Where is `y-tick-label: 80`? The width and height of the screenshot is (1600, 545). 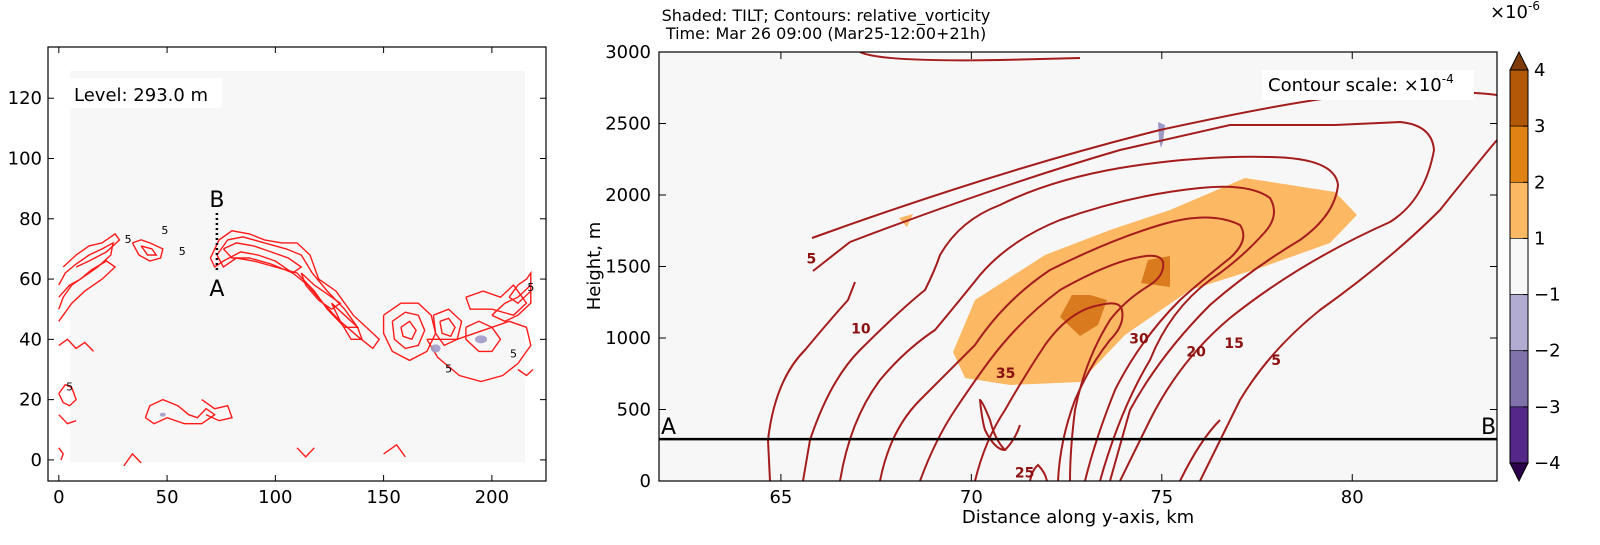
y-tick-label: 80 is located at coordinates (30, 219).